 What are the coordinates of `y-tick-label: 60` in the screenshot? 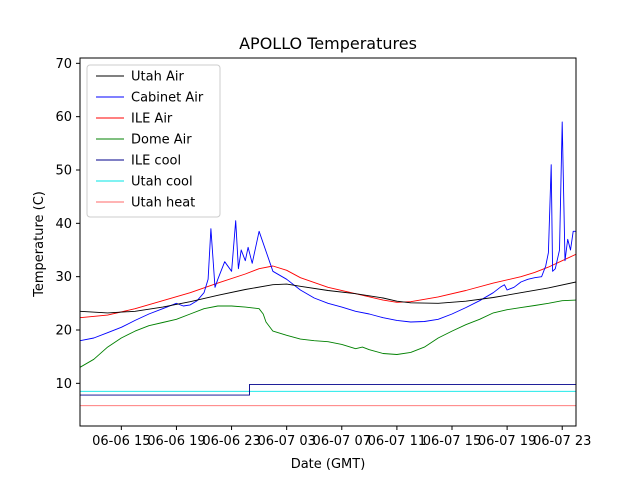 It's located at (63, 117).